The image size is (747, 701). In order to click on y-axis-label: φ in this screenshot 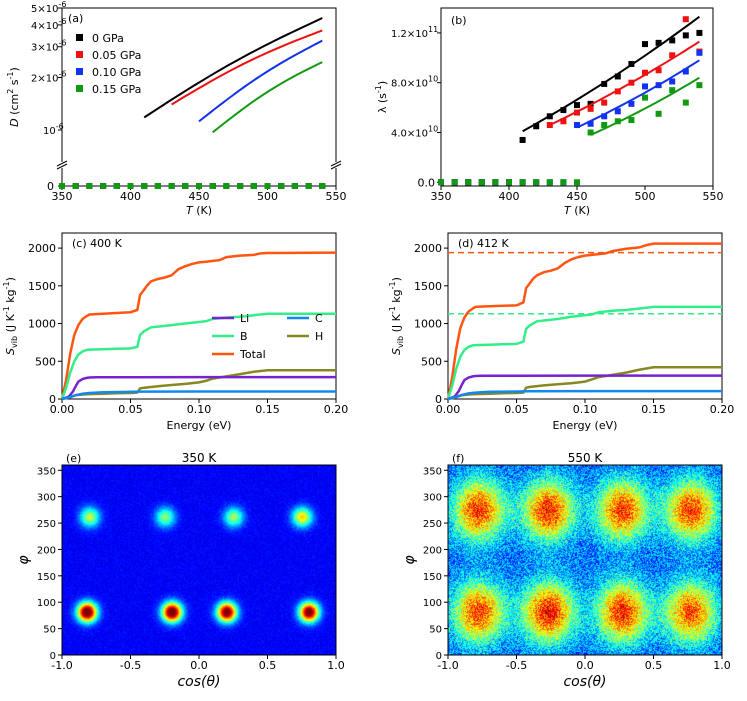, I will do `click(410, 560)`.